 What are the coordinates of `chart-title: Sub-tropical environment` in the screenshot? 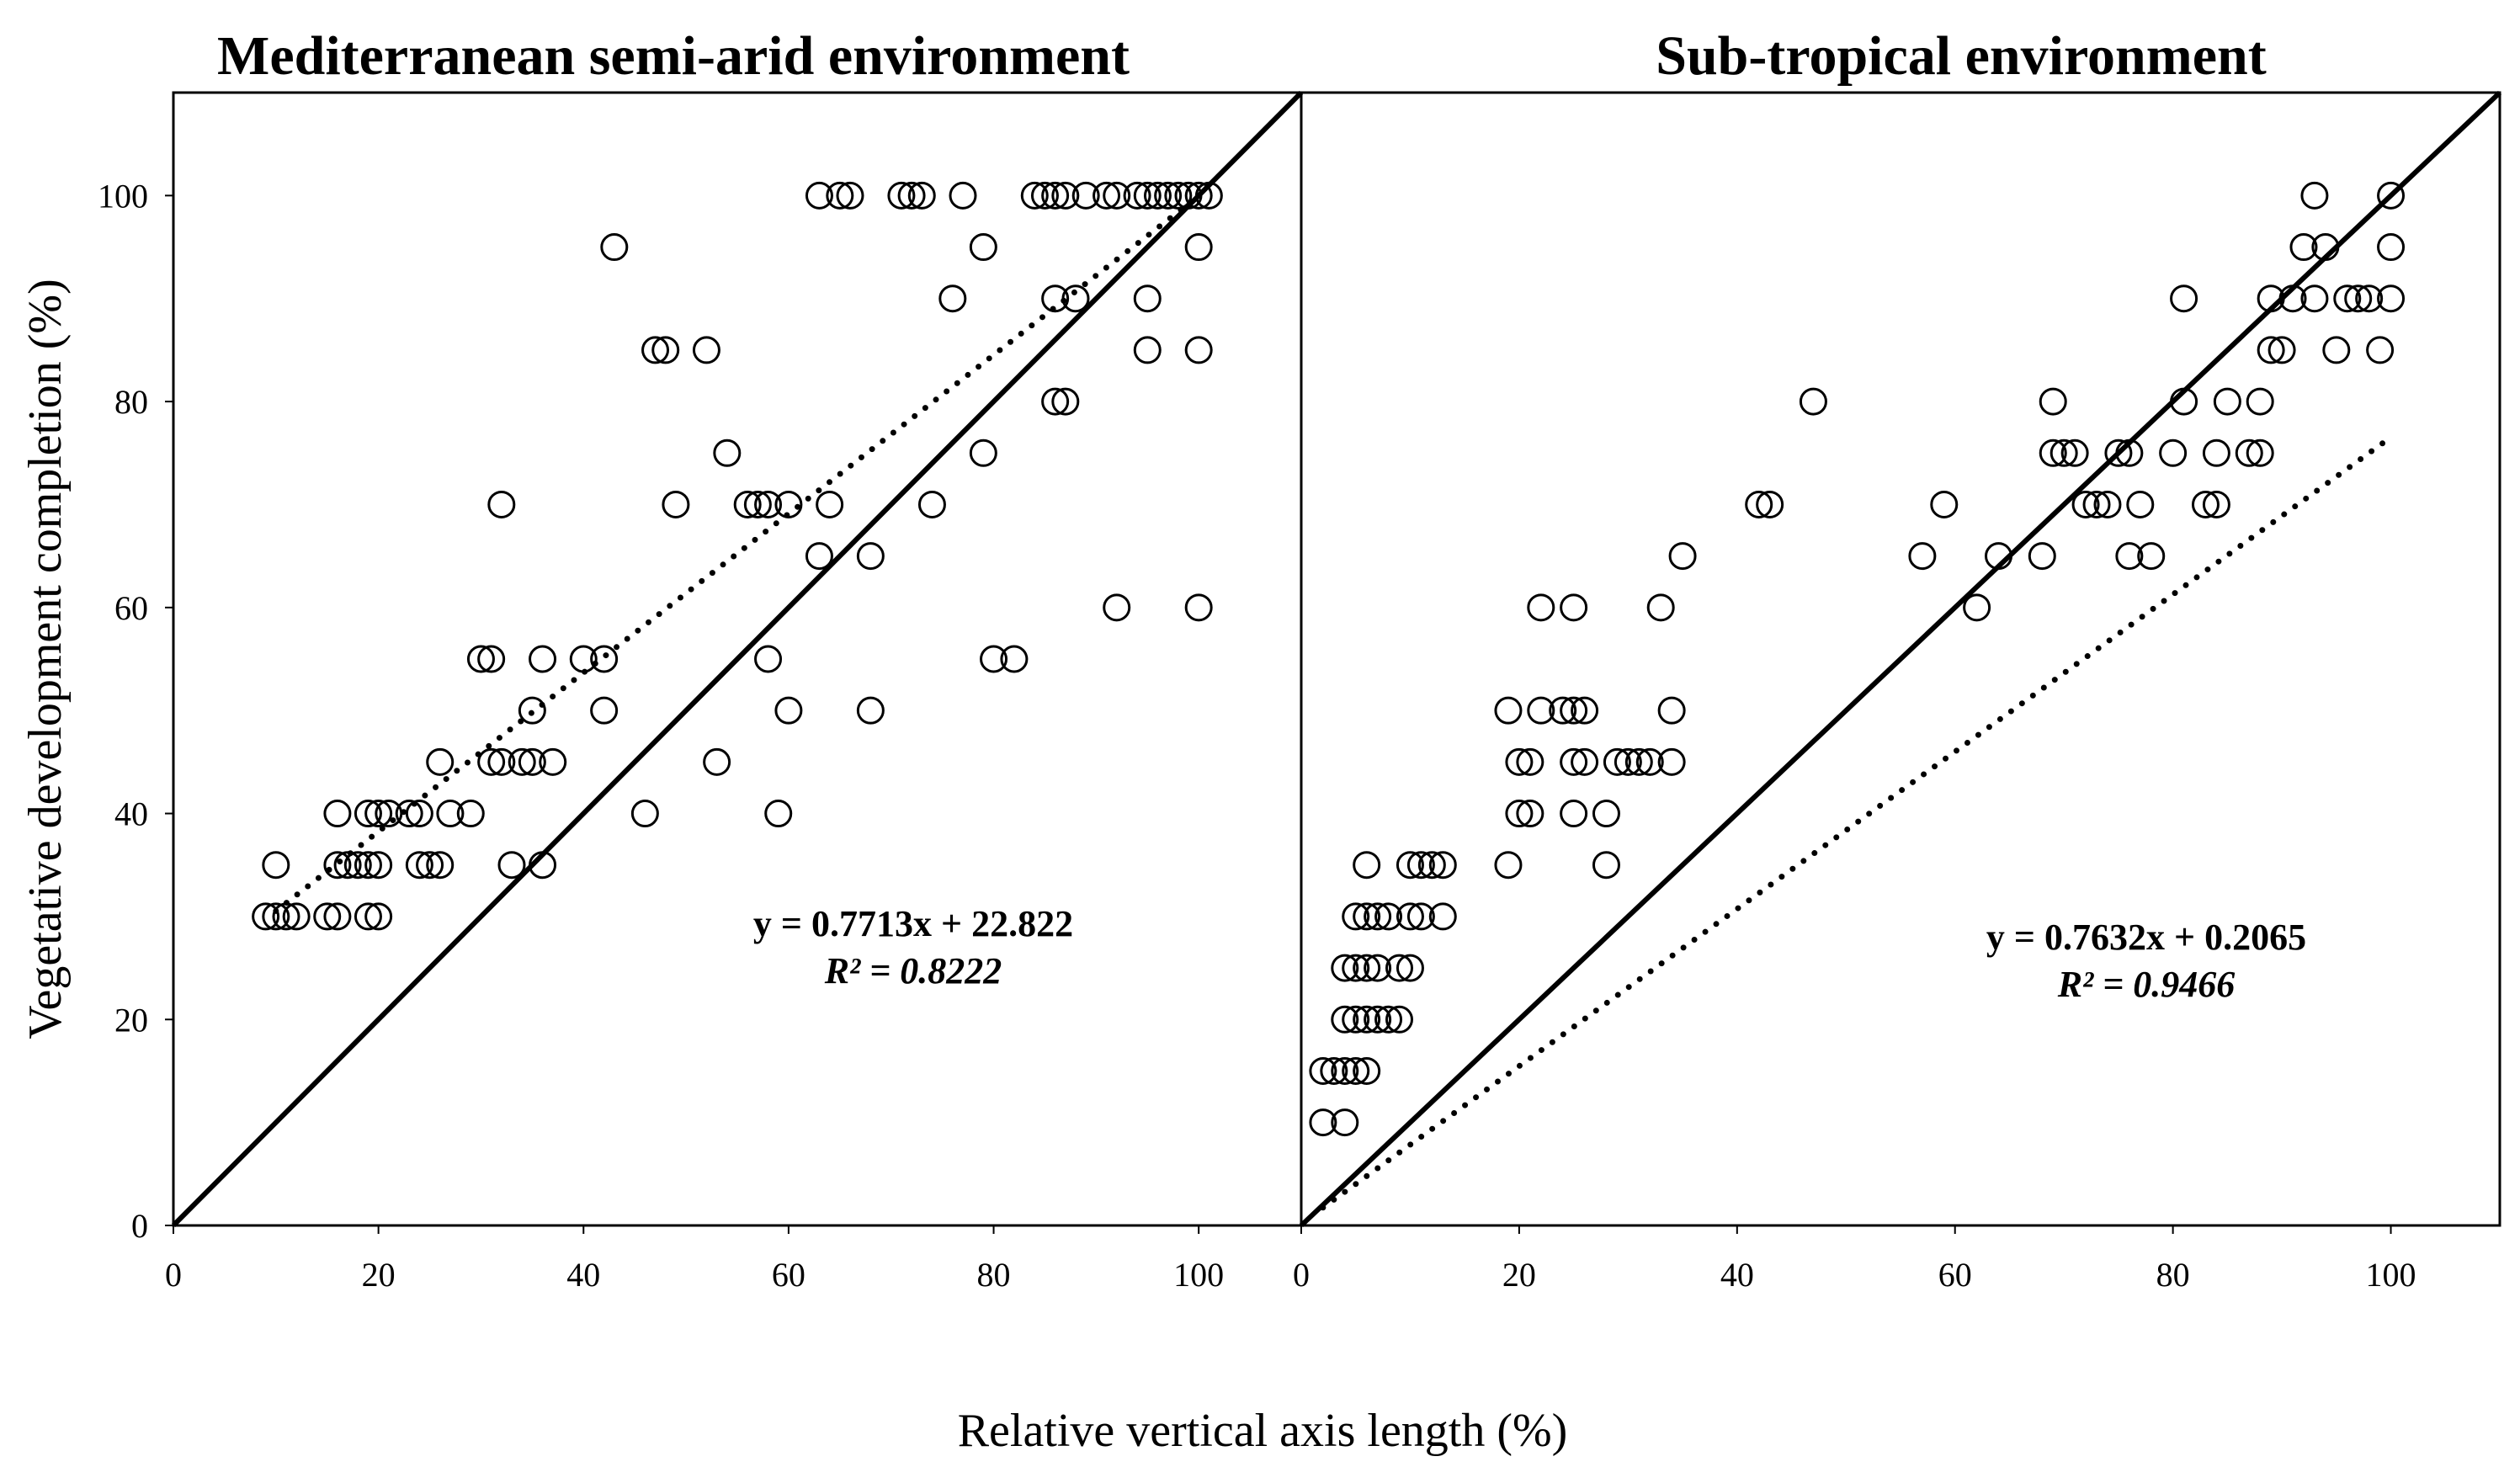 It's located at (1961, 56).